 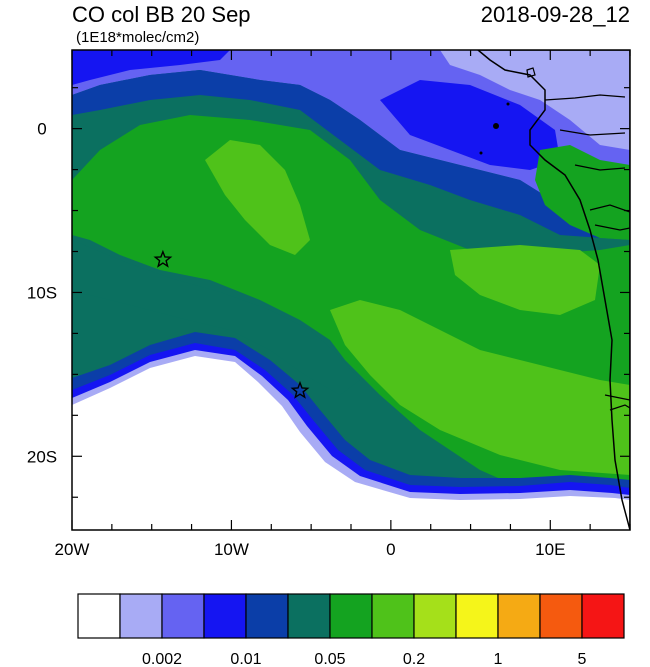 What do you see at coordinates (498, 659) in the screenshot?
I see `colorbar-label: 1` at bounding box center [498, 659].